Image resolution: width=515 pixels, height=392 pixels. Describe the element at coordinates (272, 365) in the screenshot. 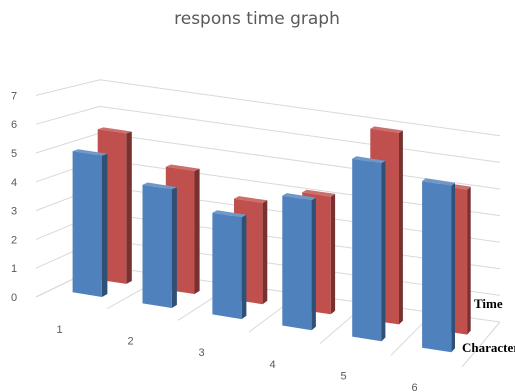

I see `x-tick-label: 4` at that location.